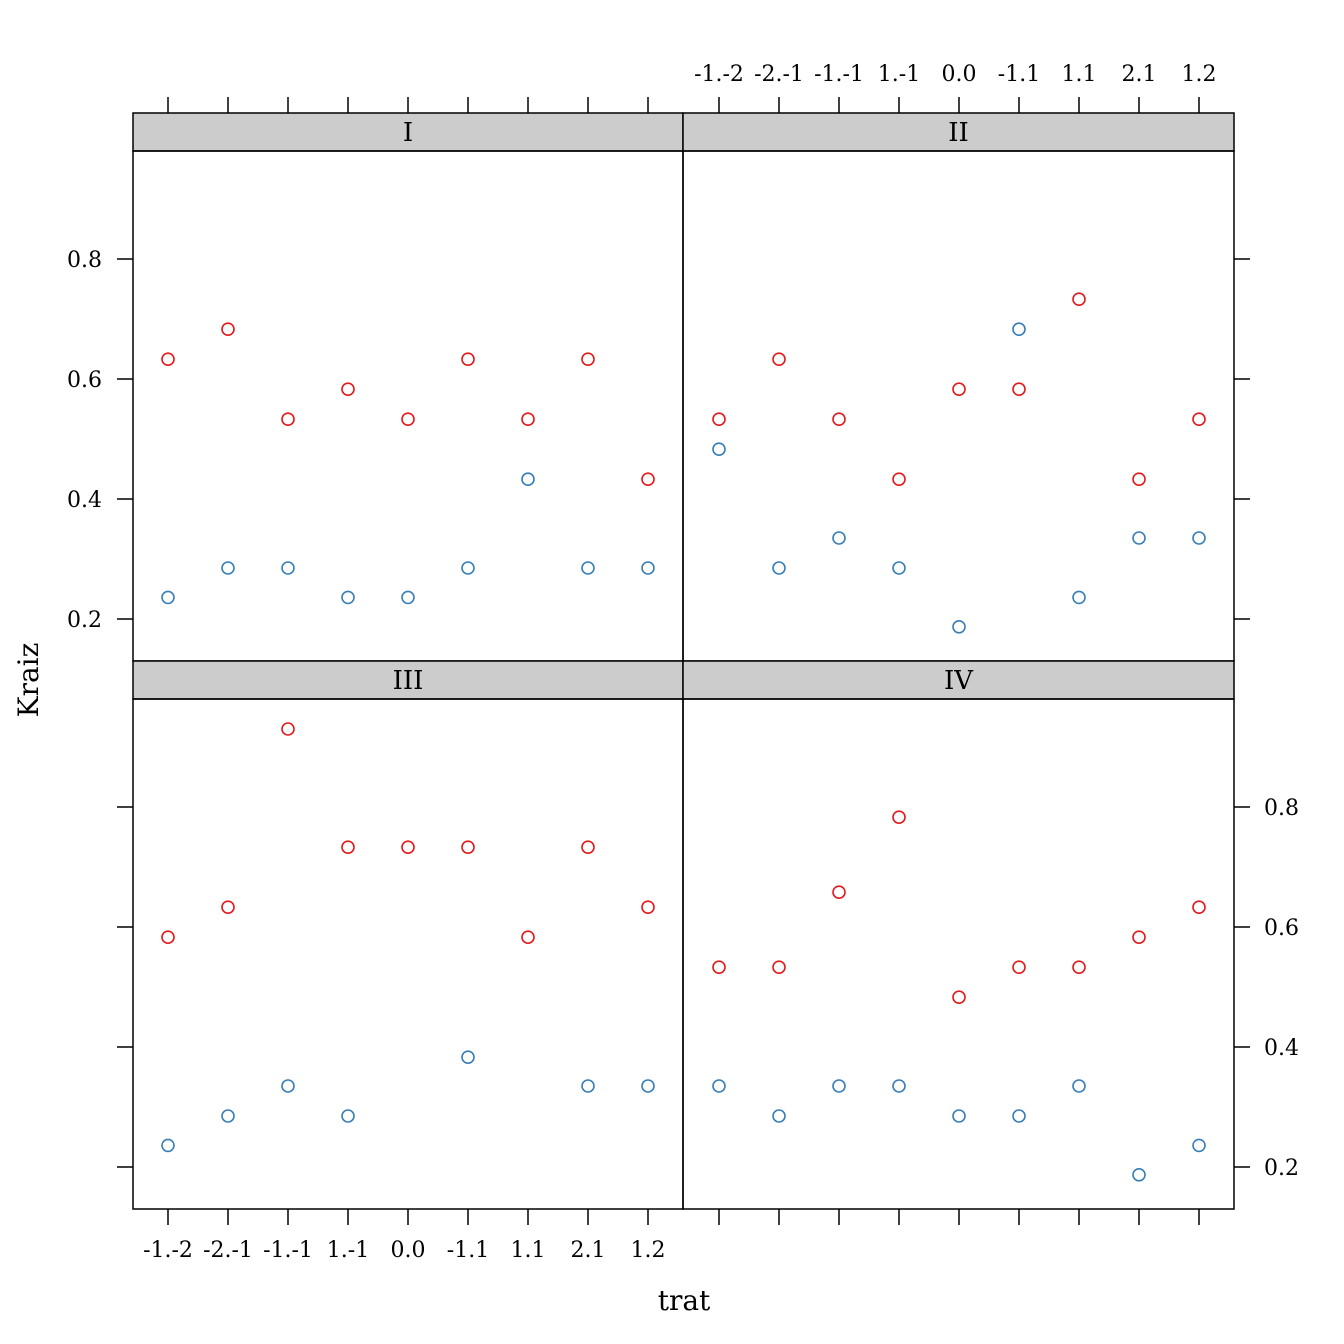 The image size is (1344, 1344). Describe the element at coordinates (1281, 1168) in the screenshot. I see `y-tick-label-right: 0.2` at that location.